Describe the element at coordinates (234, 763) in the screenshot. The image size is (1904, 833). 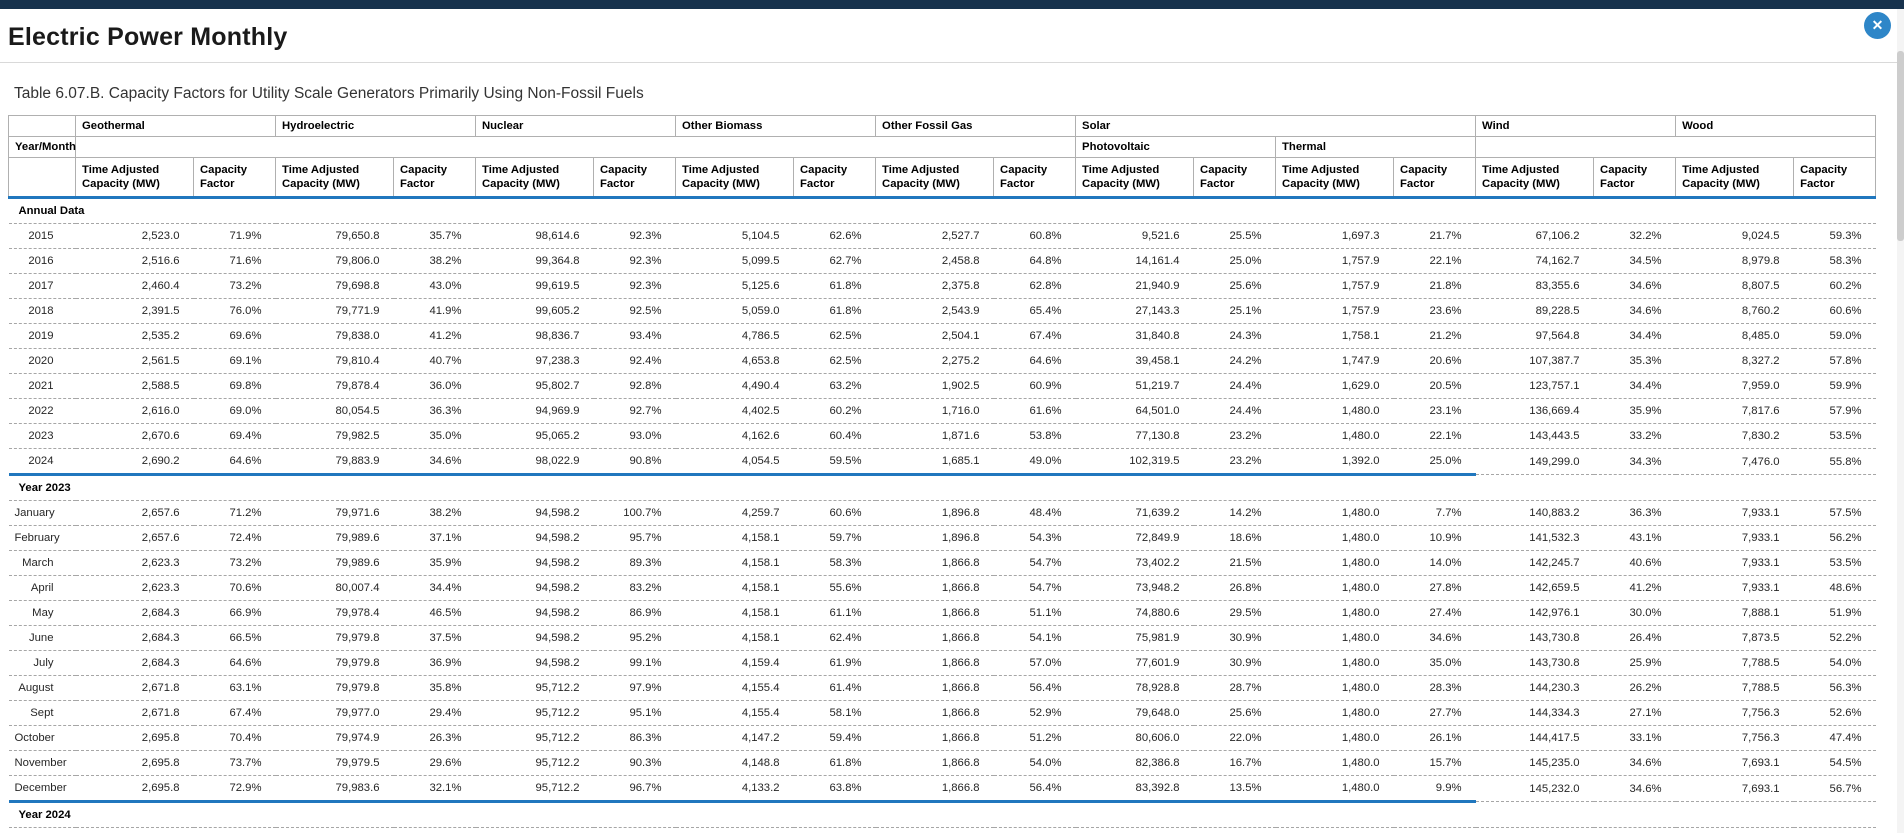
I see `cell-capacity-factor: 73.7%` at that location.